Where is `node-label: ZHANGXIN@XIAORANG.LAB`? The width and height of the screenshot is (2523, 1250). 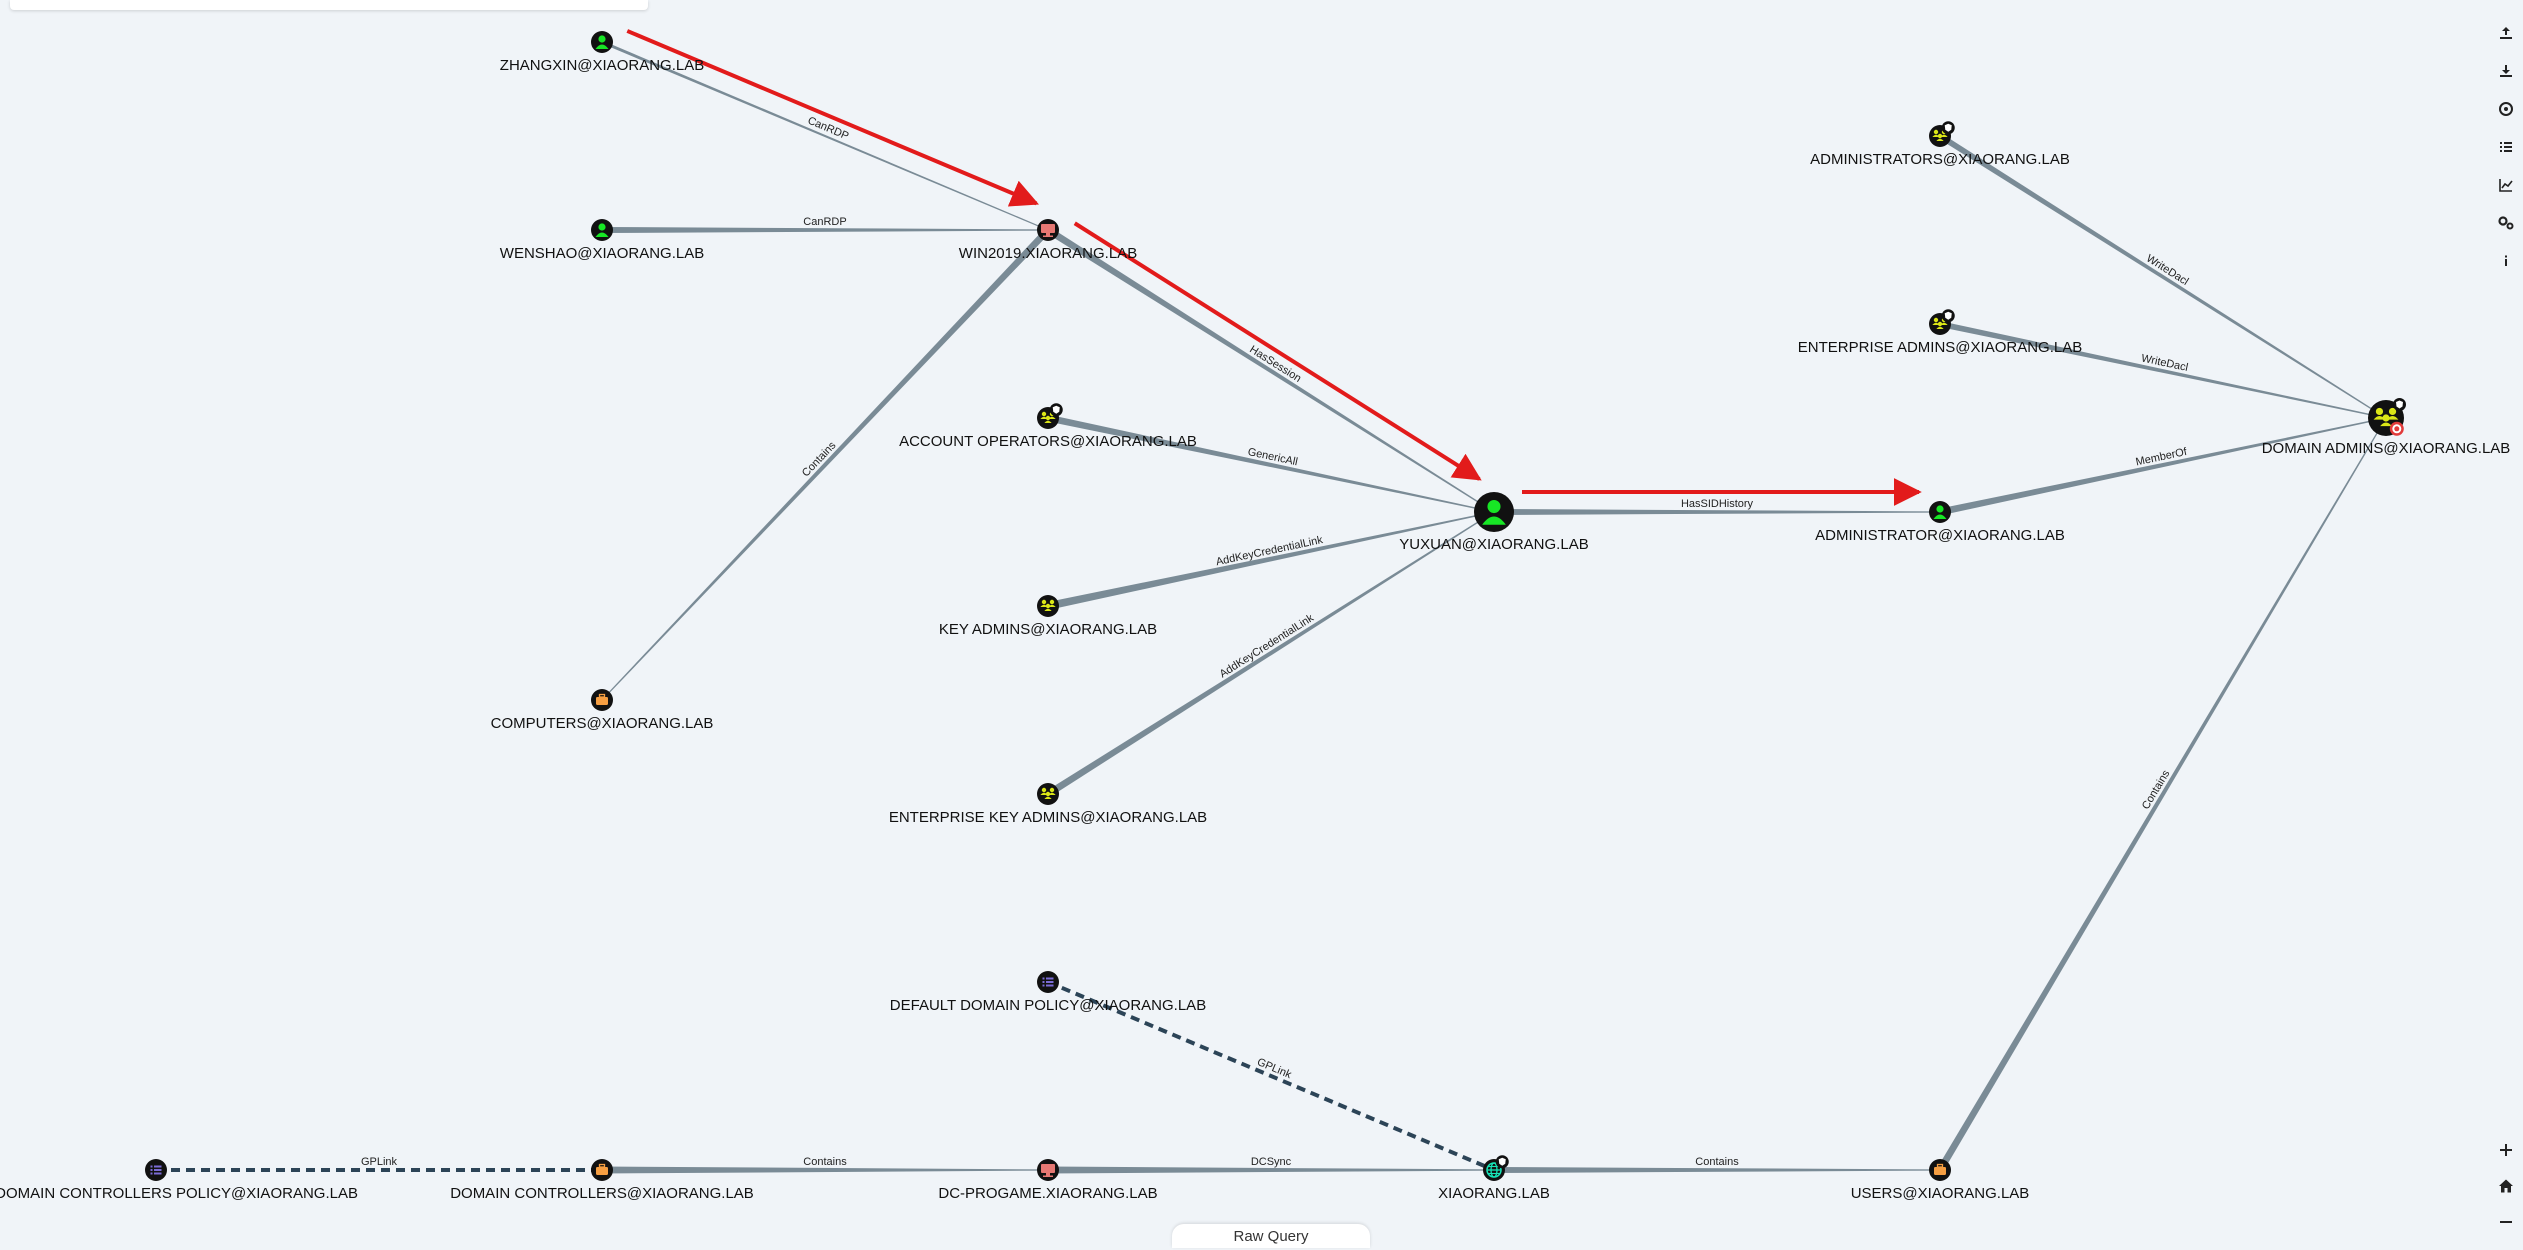
node-label: ZHANGXIN@XIAORANG.LAB is located at coordinates (602, 65).